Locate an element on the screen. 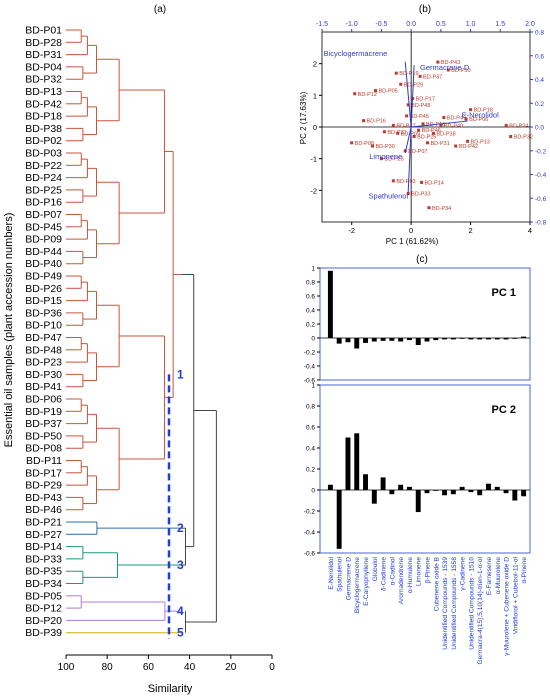  dendrogram-x-axis-label: Similarity is located at coordinates (170, 689).